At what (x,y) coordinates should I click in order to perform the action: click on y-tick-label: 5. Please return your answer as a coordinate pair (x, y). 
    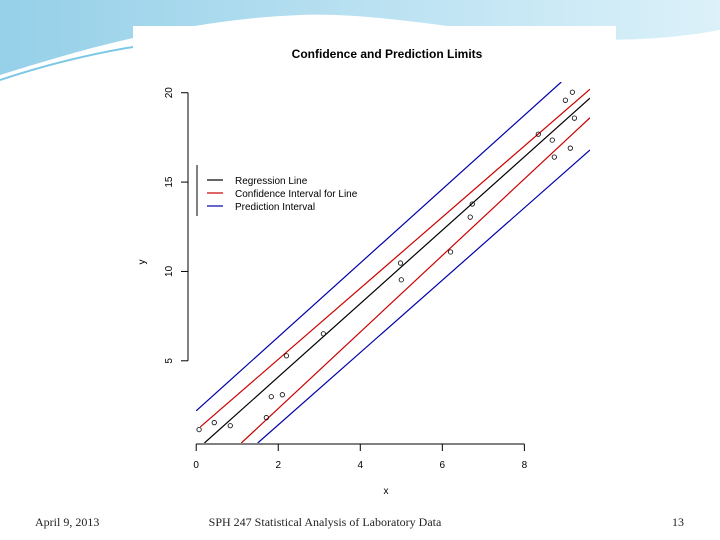
    Looking at the image, I should click on (169, 361).